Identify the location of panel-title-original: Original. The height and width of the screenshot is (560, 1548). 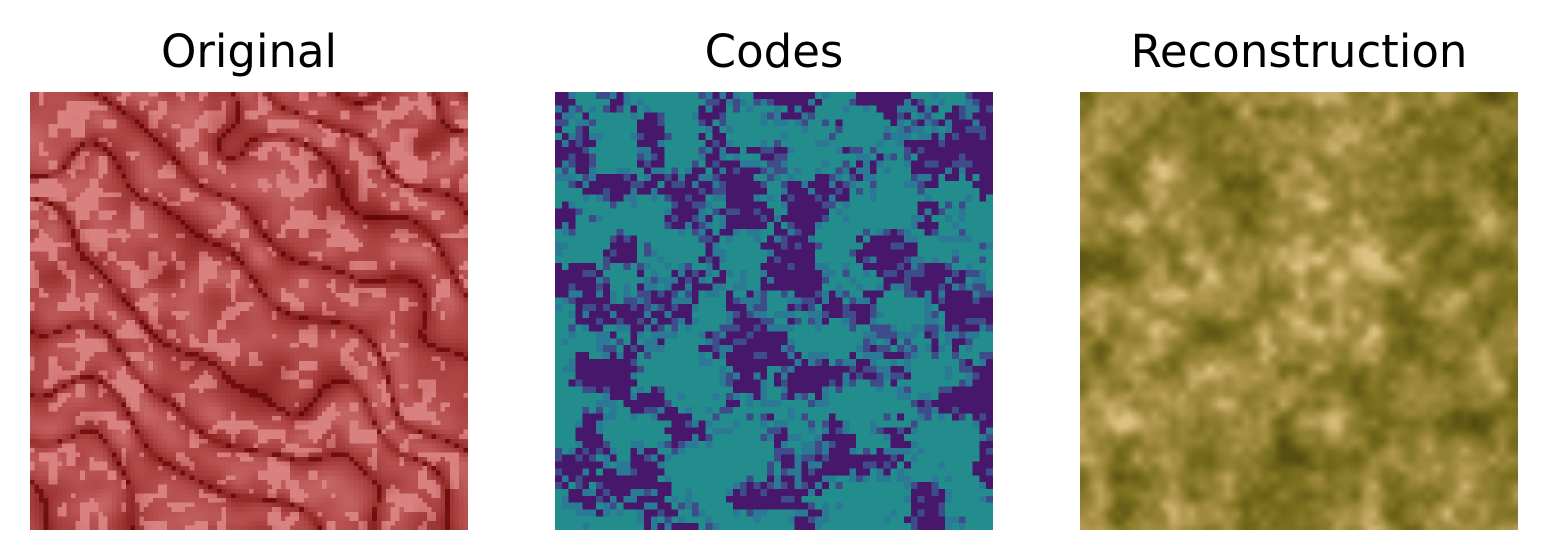
(249, 51).